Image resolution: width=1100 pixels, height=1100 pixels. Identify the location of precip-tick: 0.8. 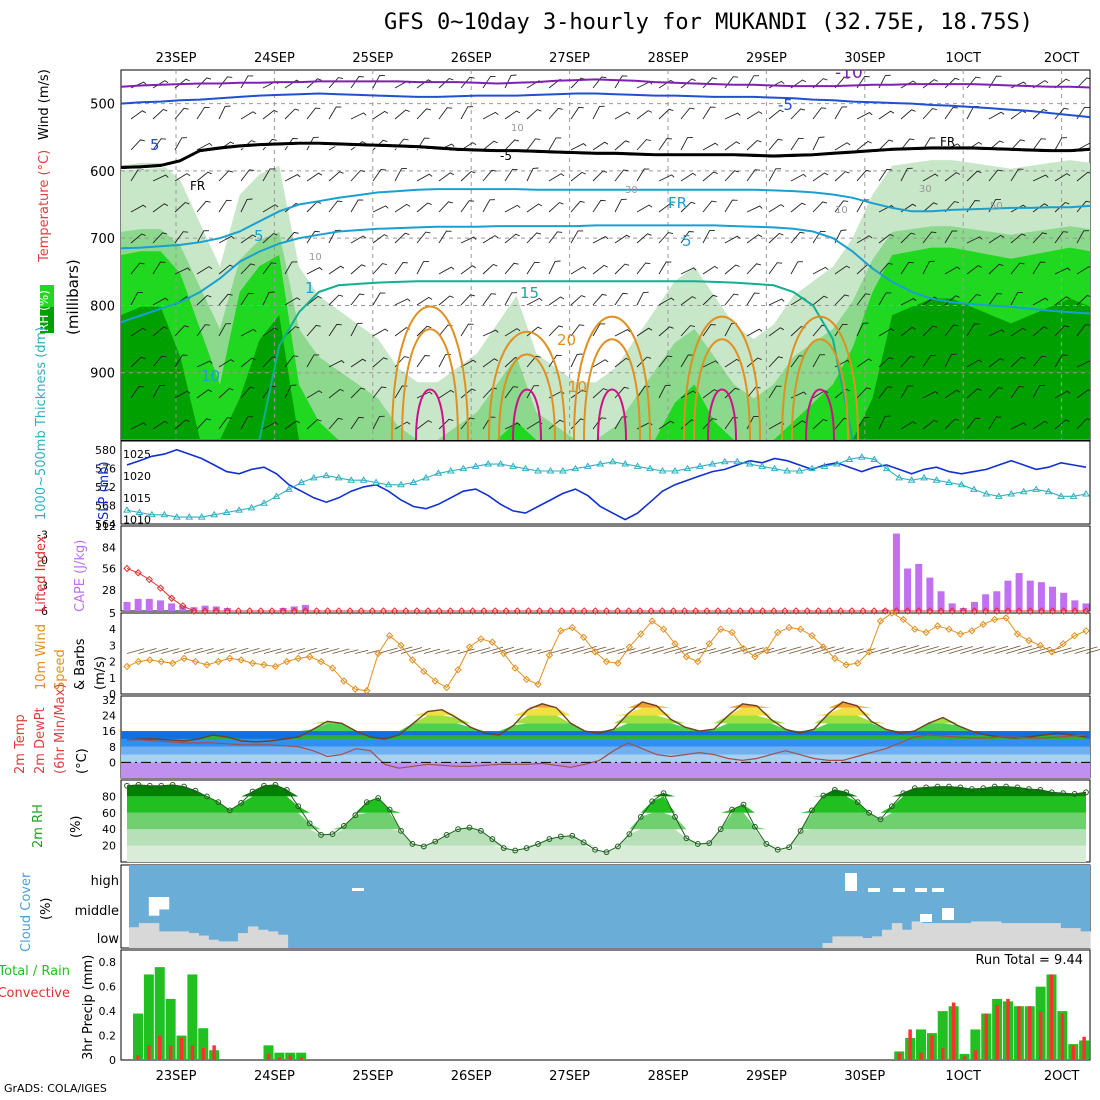
(108, 962).